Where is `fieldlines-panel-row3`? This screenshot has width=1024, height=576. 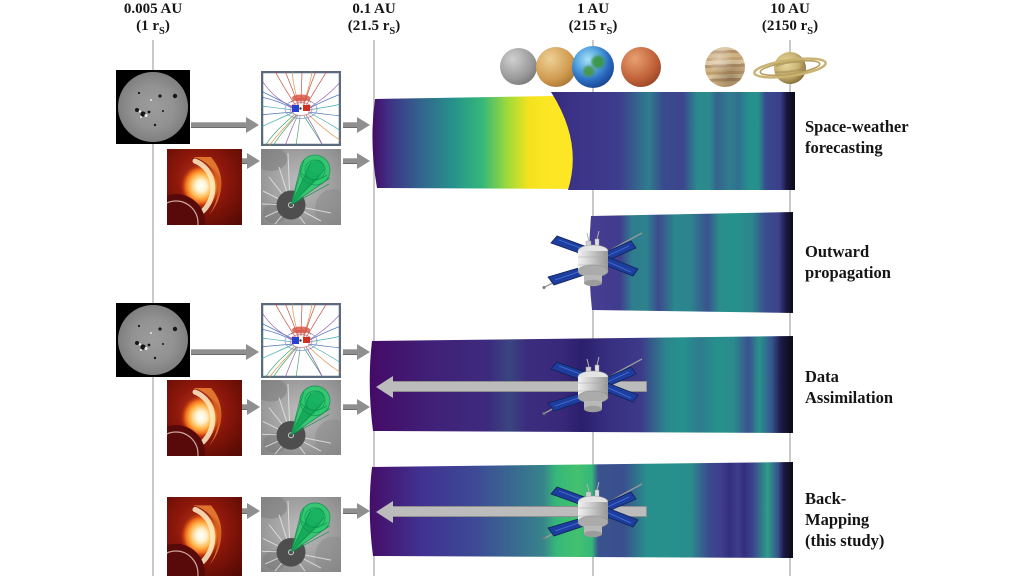
fieldlines-panel-row3 is located at coordinates (301, 340).